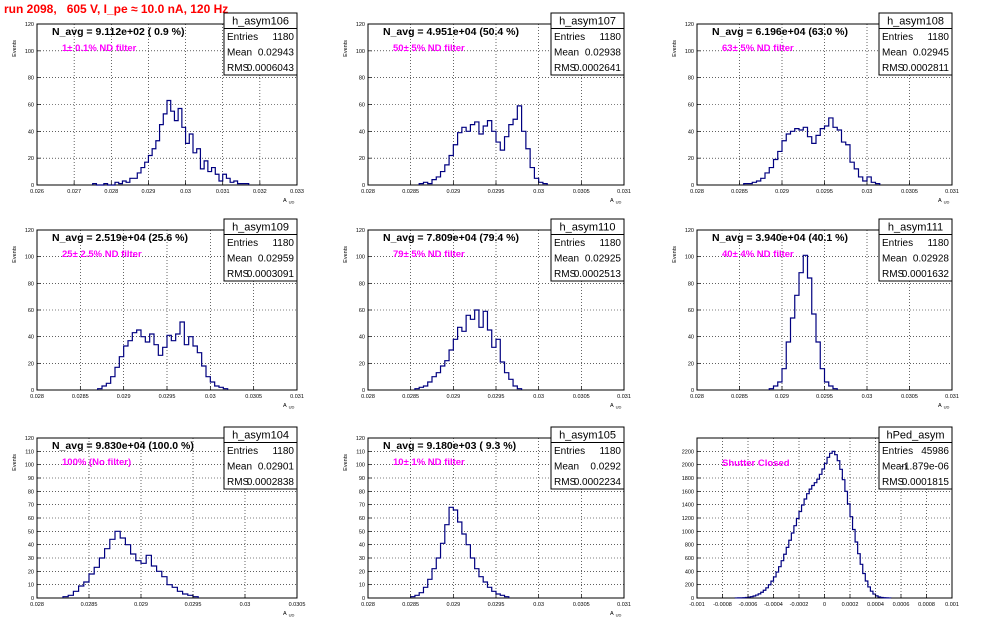 The width and height of the screenshot is (996, 622). I want to click on x-tick-label: 0.027, so click(74, 192).